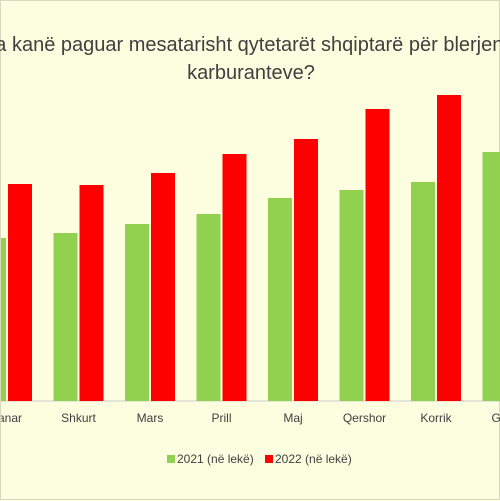 The image size is (500, 501). I want to click on bar-series-1-mars, so click(137, 312).